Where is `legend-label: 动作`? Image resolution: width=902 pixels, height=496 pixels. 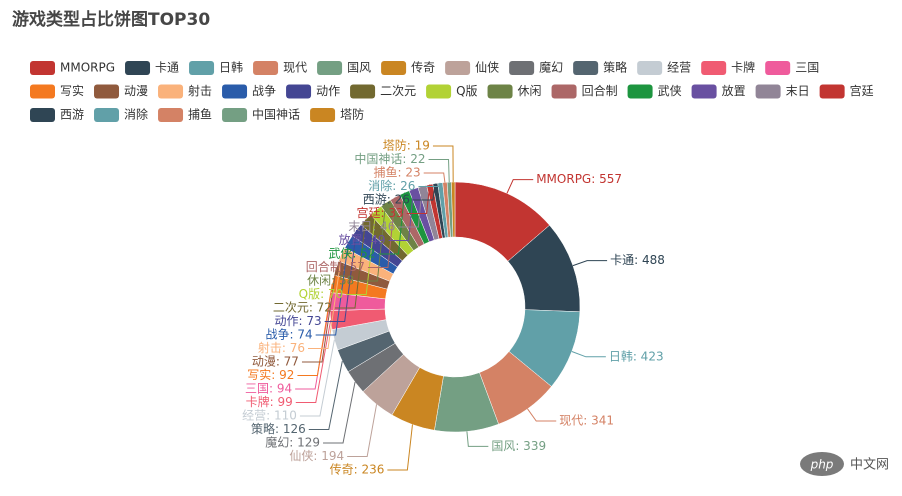
legend-label: 动作 is located at coordinates (328, 91).